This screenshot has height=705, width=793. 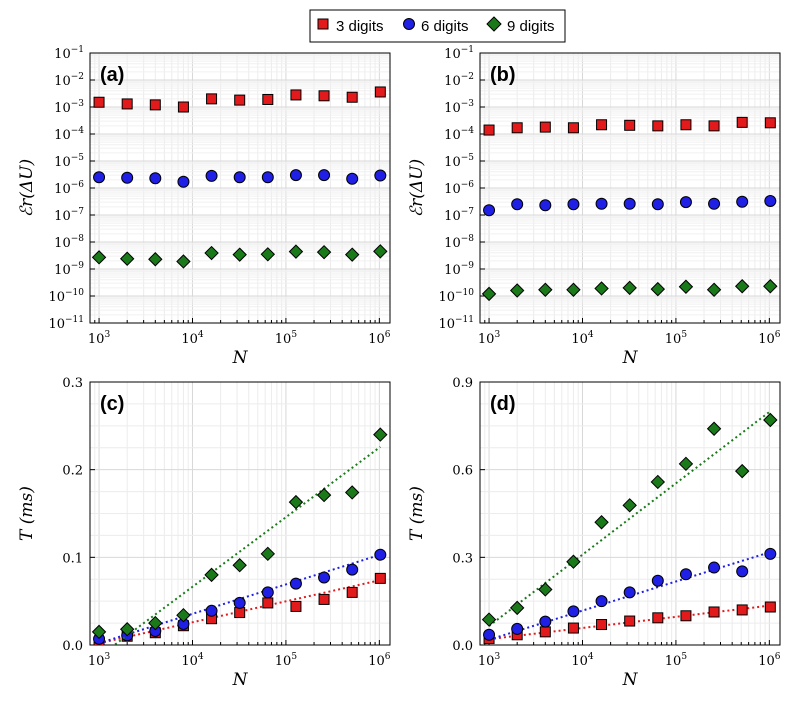 I want to click on y-tick-label: 10⁻⁷, so click(x=459, y=215).